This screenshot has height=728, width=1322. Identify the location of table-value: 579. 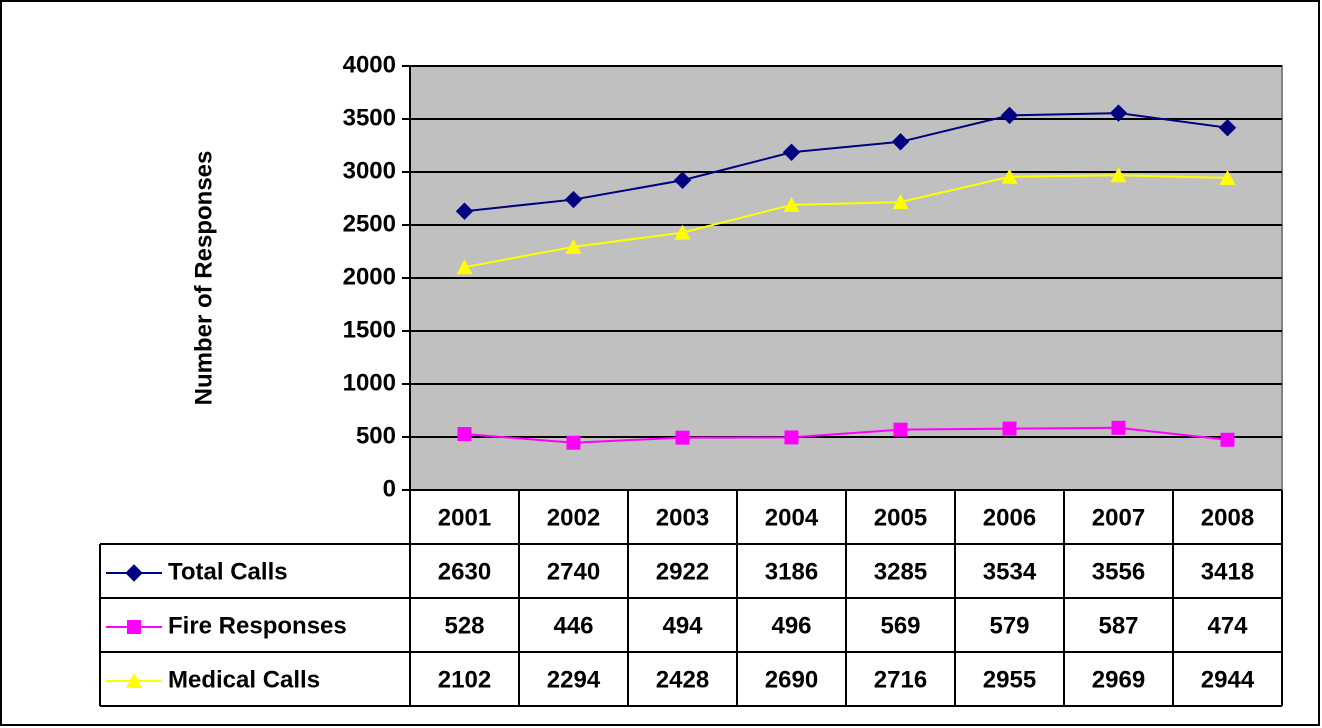
(1009, 625).